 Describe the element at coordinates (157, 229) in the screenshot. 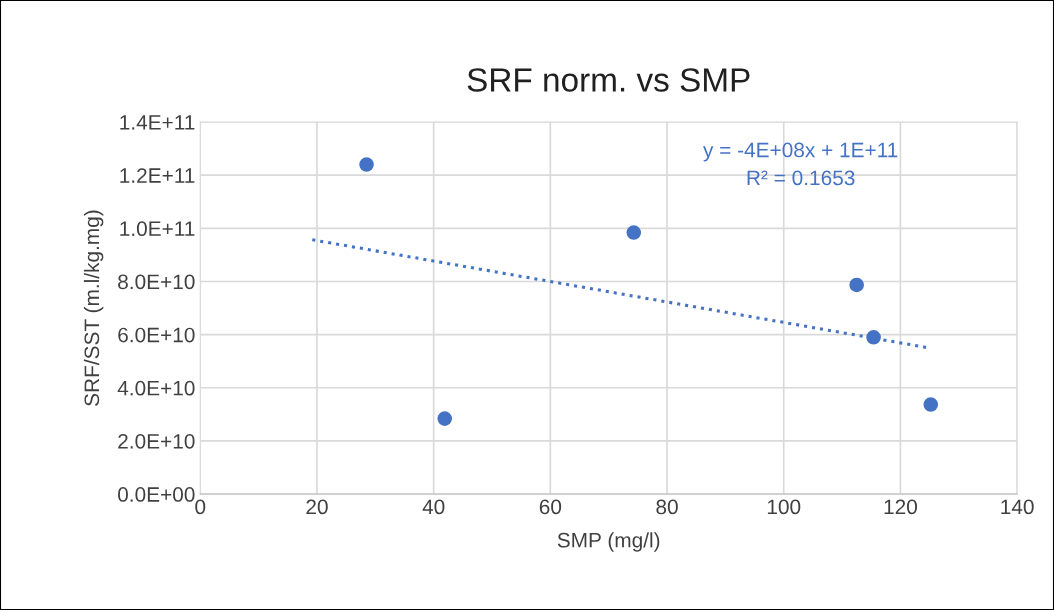

I see `y-tick-label: 1.0E+11` at that location.